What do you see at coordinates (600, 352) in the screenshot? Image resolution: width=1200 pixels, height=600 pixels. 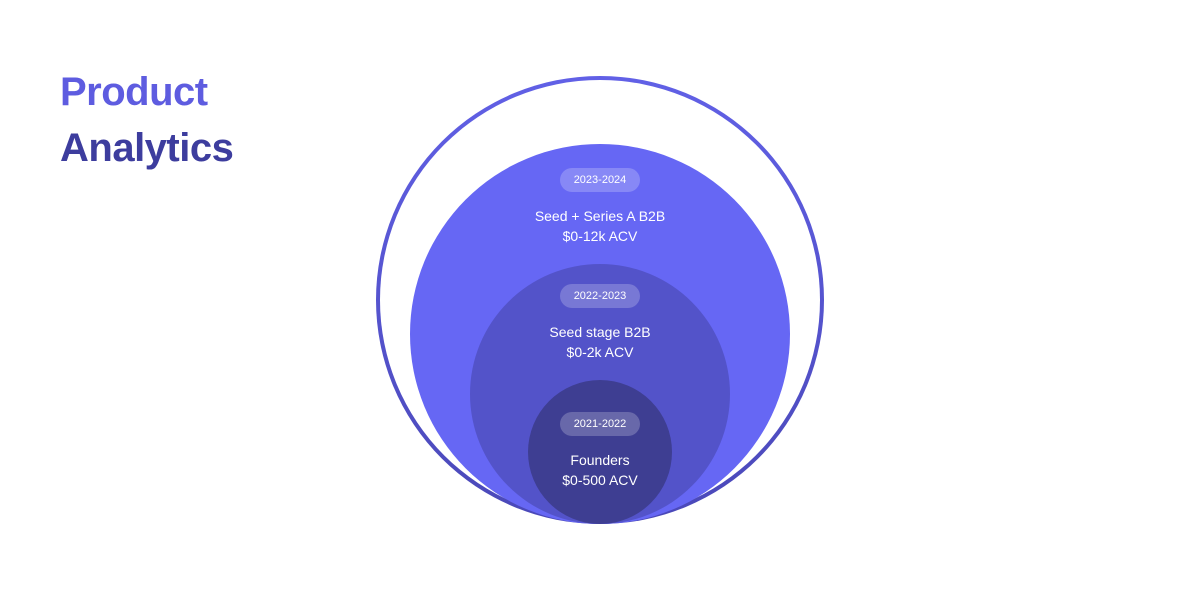 I see `segment-acv: $0-2k ACV` at bounding box center [600, 352].